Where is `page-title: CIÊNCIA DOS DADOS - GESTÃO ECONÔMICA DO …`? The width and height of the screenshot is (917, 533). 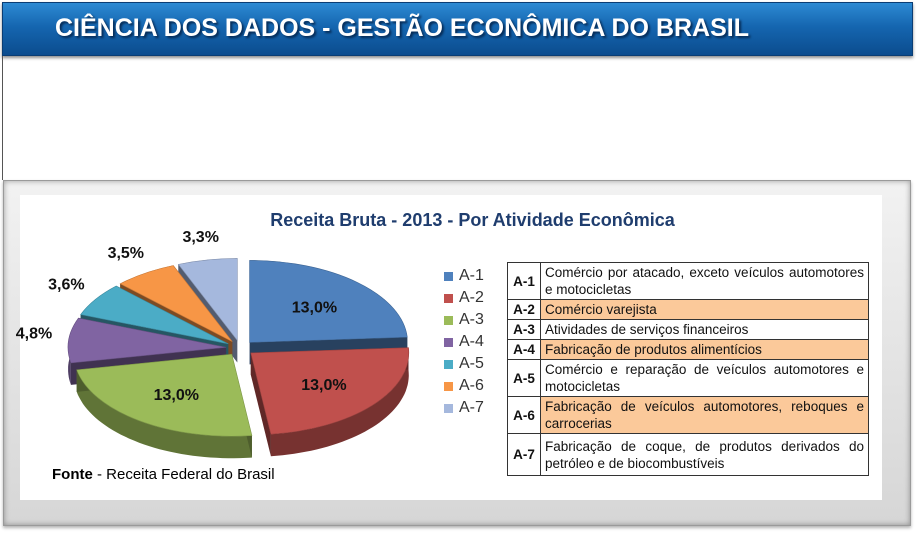 page-title: CIÊNCIA DOS DADOS - GESTÃO ECONÔMICA DO … is located at coordinates (402, 28).